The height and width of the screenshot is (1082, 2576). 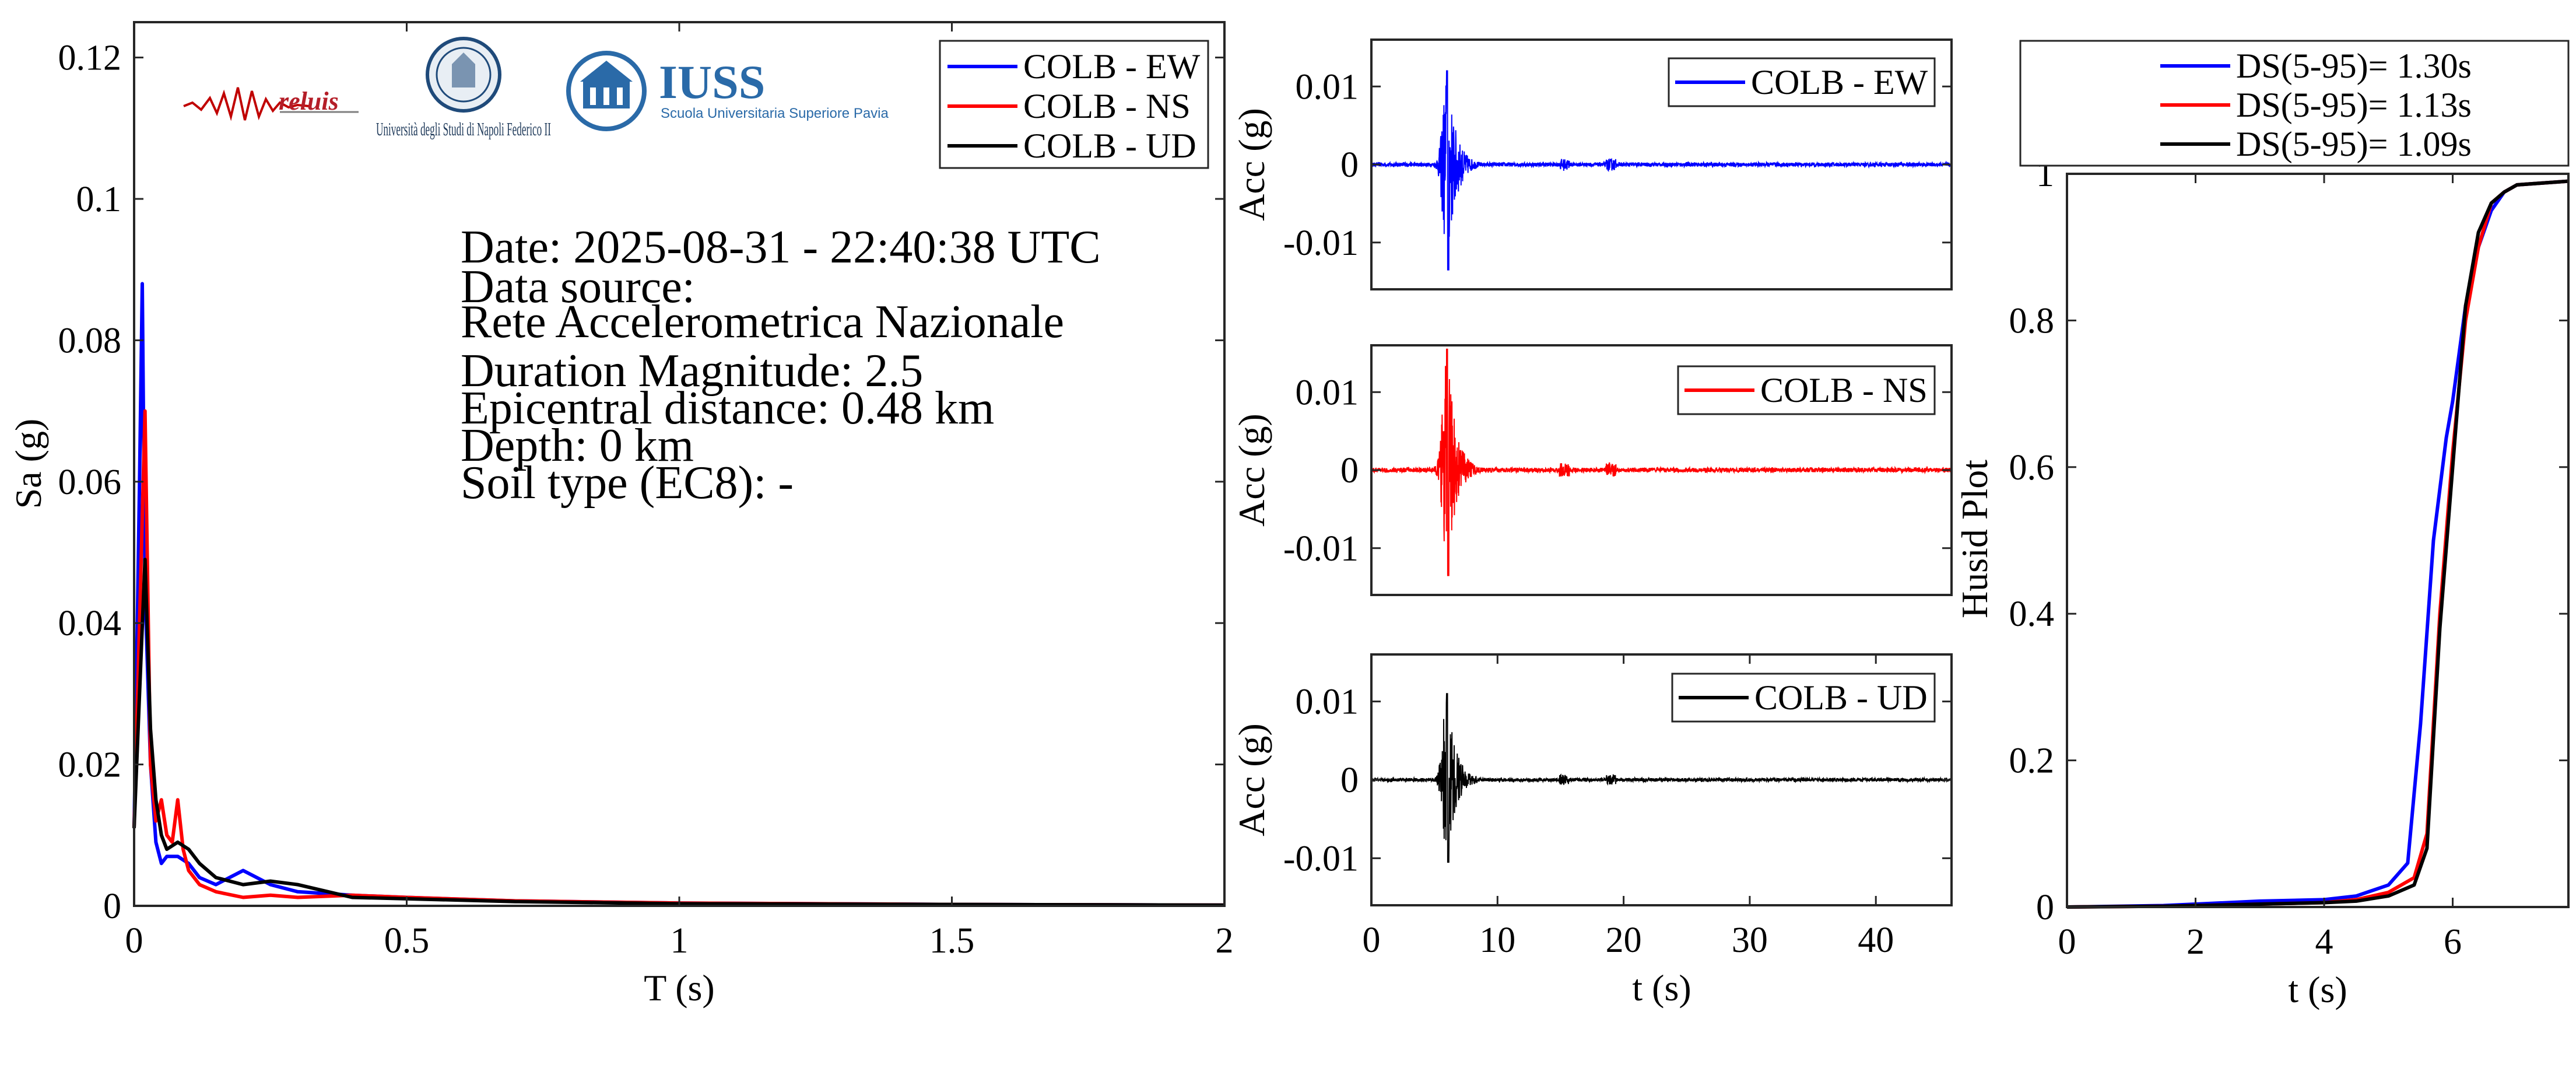 I want to click on spectrum-legend: COLB - EW COLB - NS COLB - UD, so click(x=1074, y=104).